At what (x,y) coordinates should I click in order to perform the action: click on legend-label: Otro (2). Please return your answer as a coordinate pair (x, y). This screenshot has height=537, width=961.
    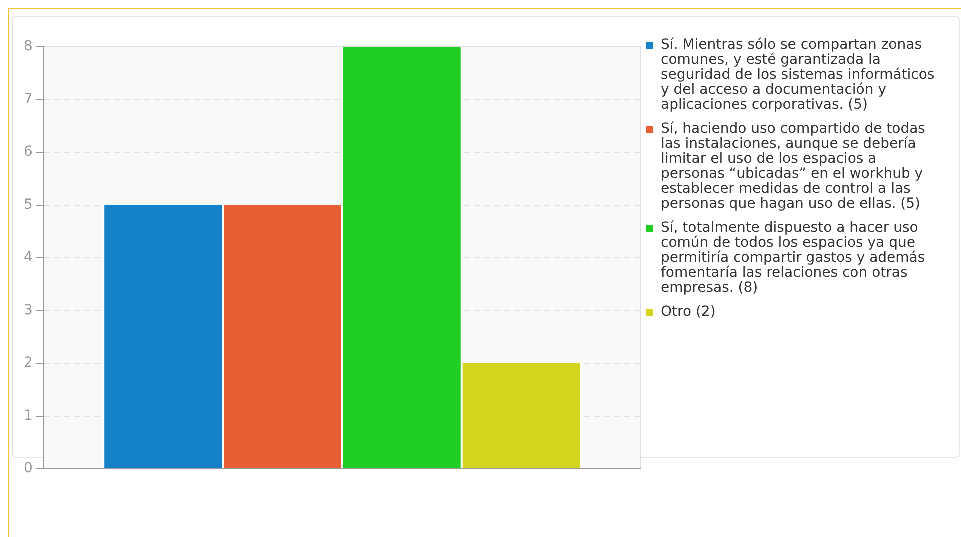
    Looking at the image, I should click on (688, 312).